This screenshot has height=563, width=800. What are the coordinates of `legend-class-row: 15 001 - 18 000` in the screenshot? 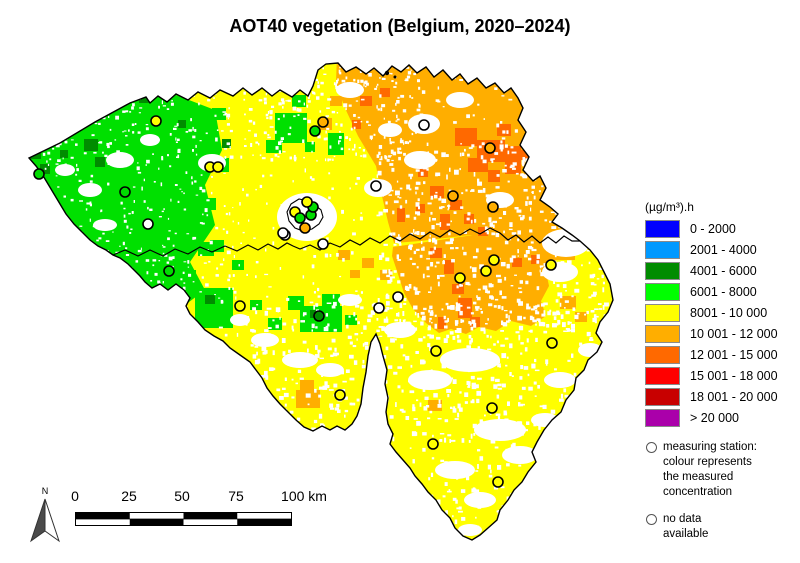 It's located at (720, 375).